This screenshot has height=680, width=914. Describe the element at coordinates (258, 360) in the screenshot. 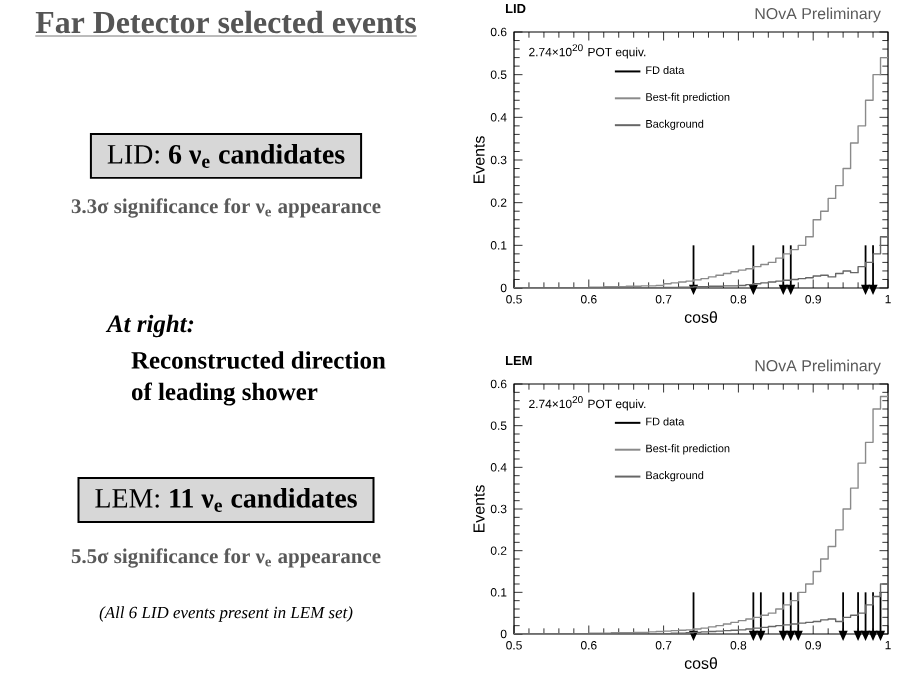

I see `text: Reconstructed direction` at that location.